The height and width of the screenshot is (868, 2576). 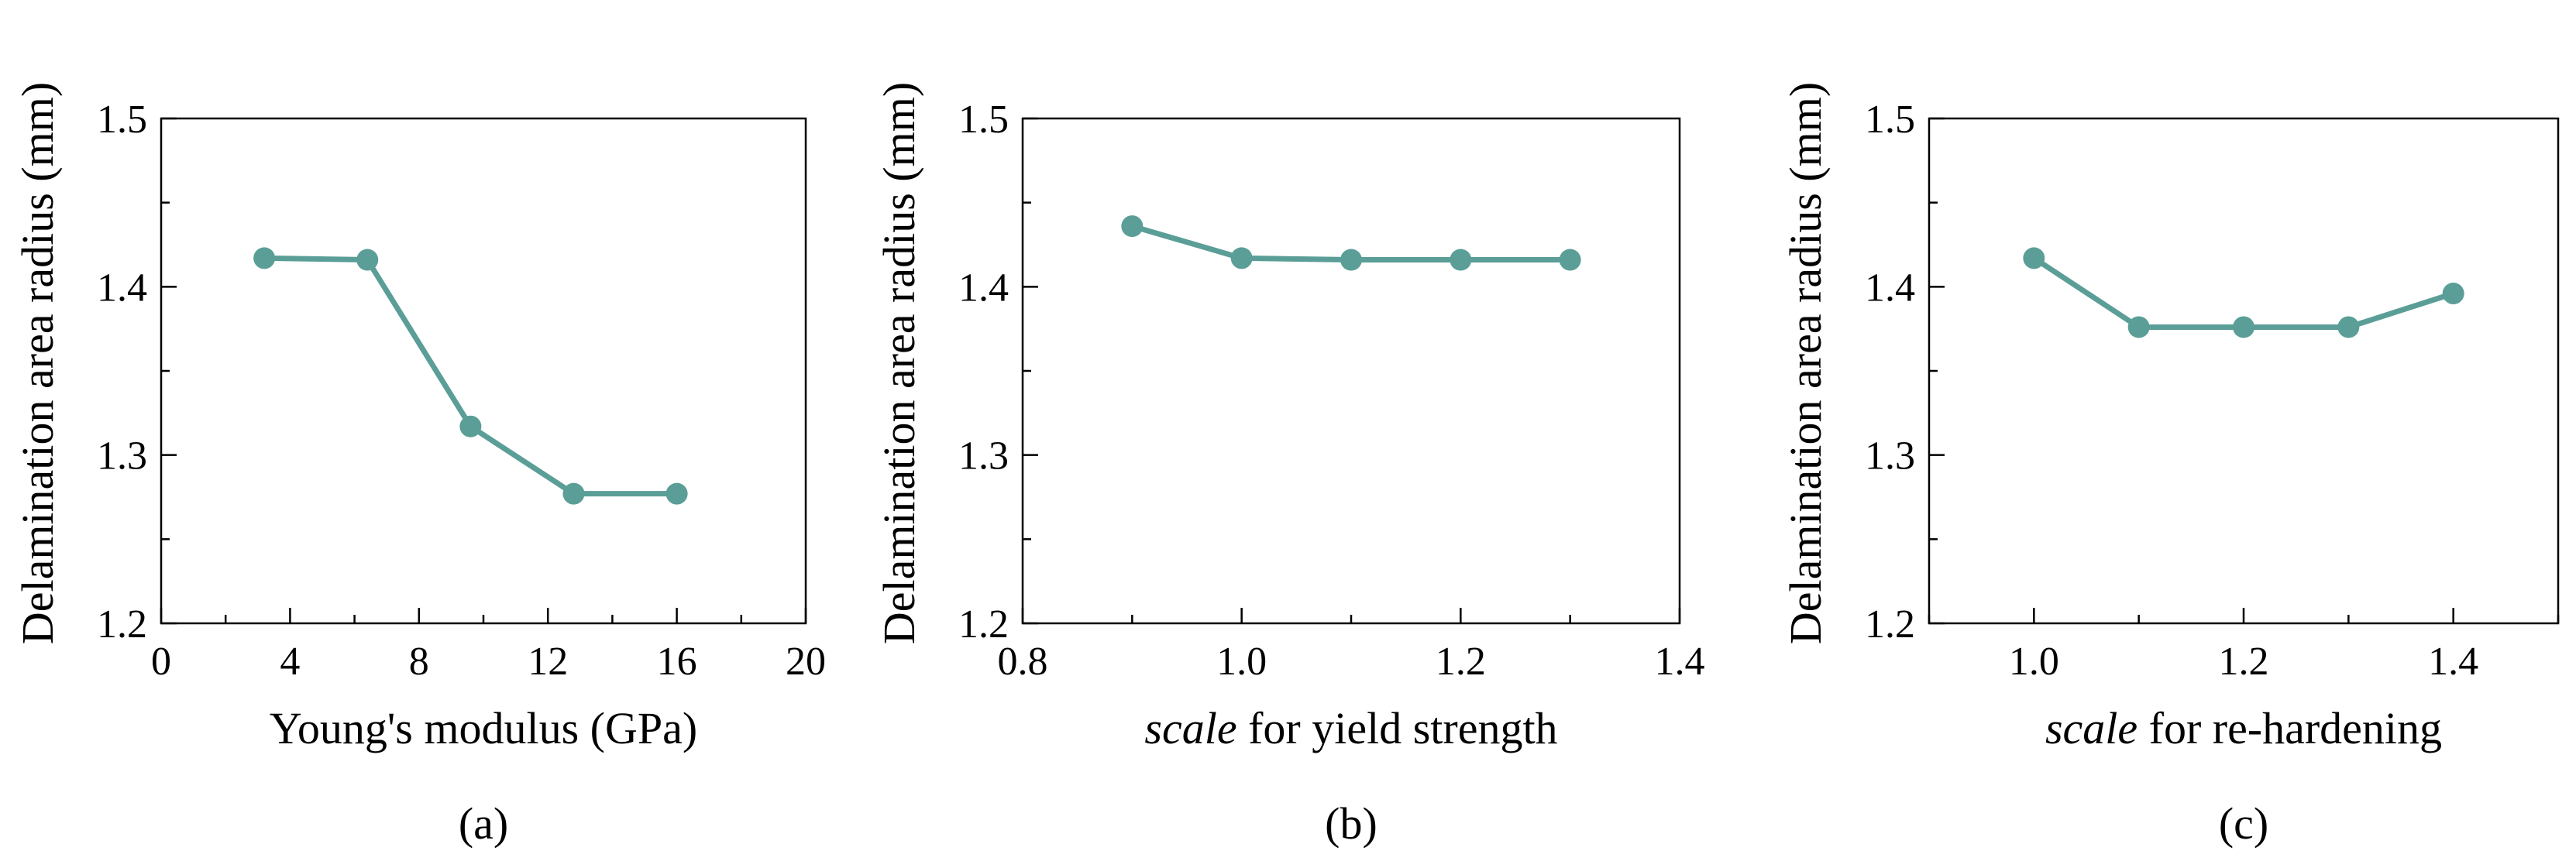 What do you see at coordinates (2243, 823) in the screenshot?
I see `panel-label: (c)` at bounding box center [2243, 823].